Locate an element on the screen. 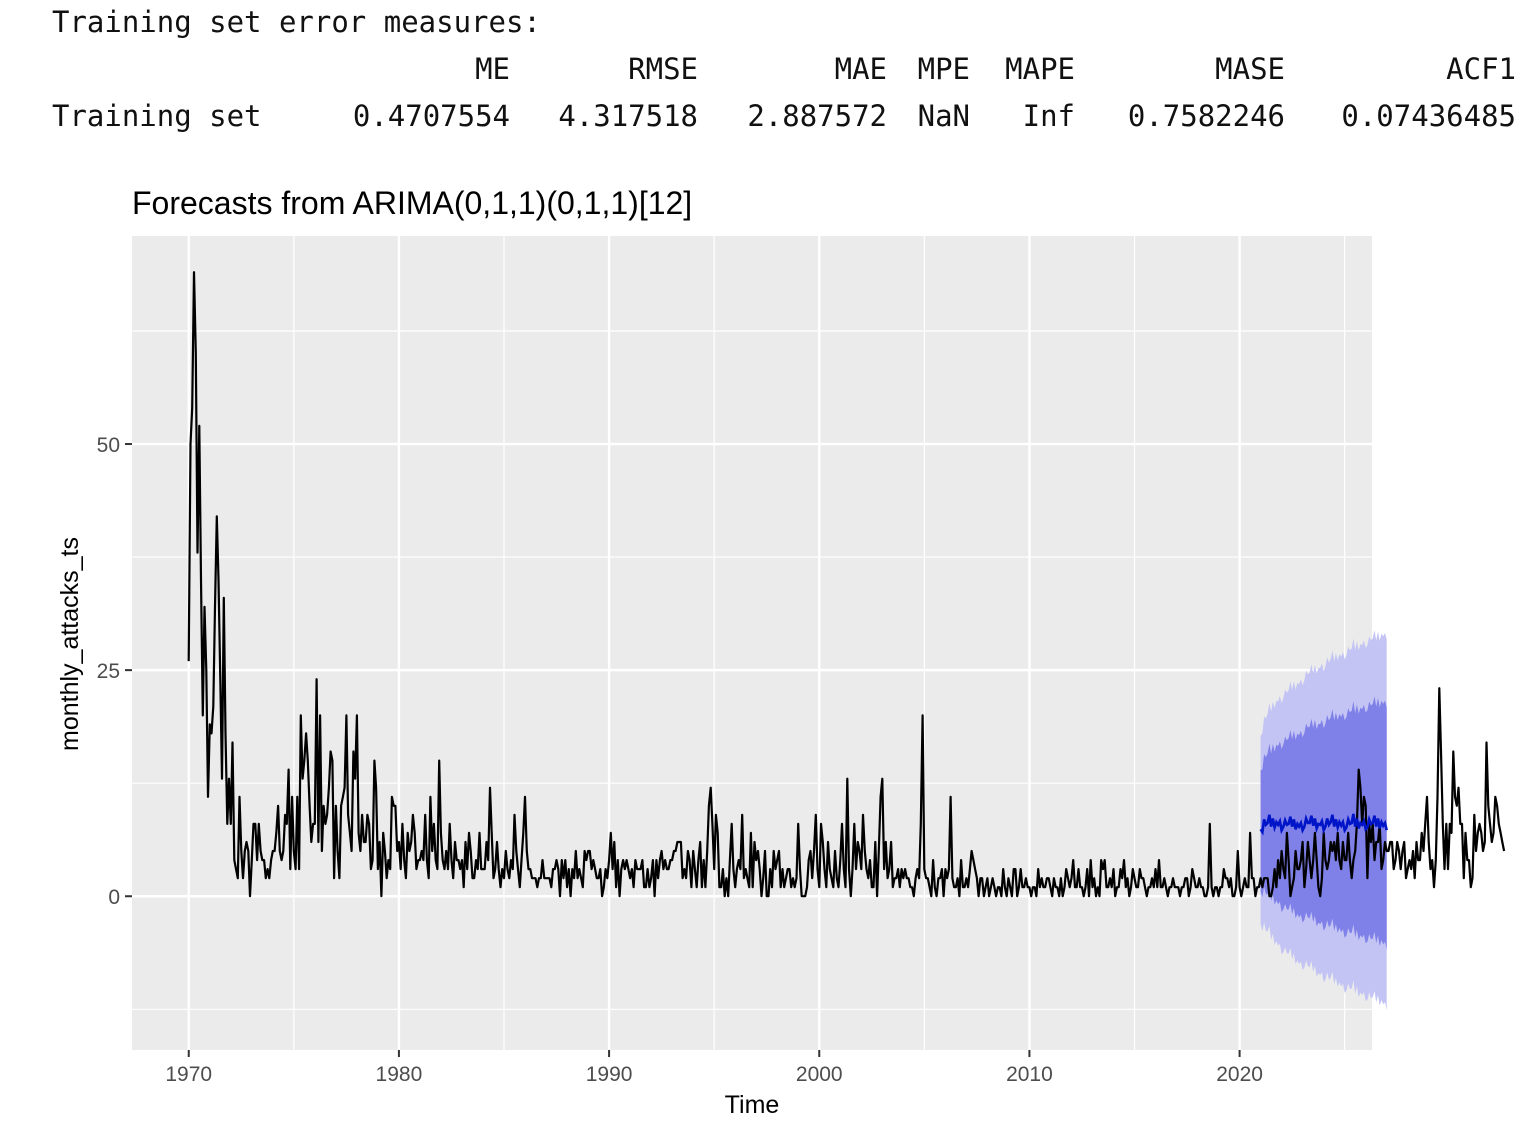 The width and height of the screenshot is (1530, 1132). x-tick-label: 2010 is located at coordinates (1029, 1074).